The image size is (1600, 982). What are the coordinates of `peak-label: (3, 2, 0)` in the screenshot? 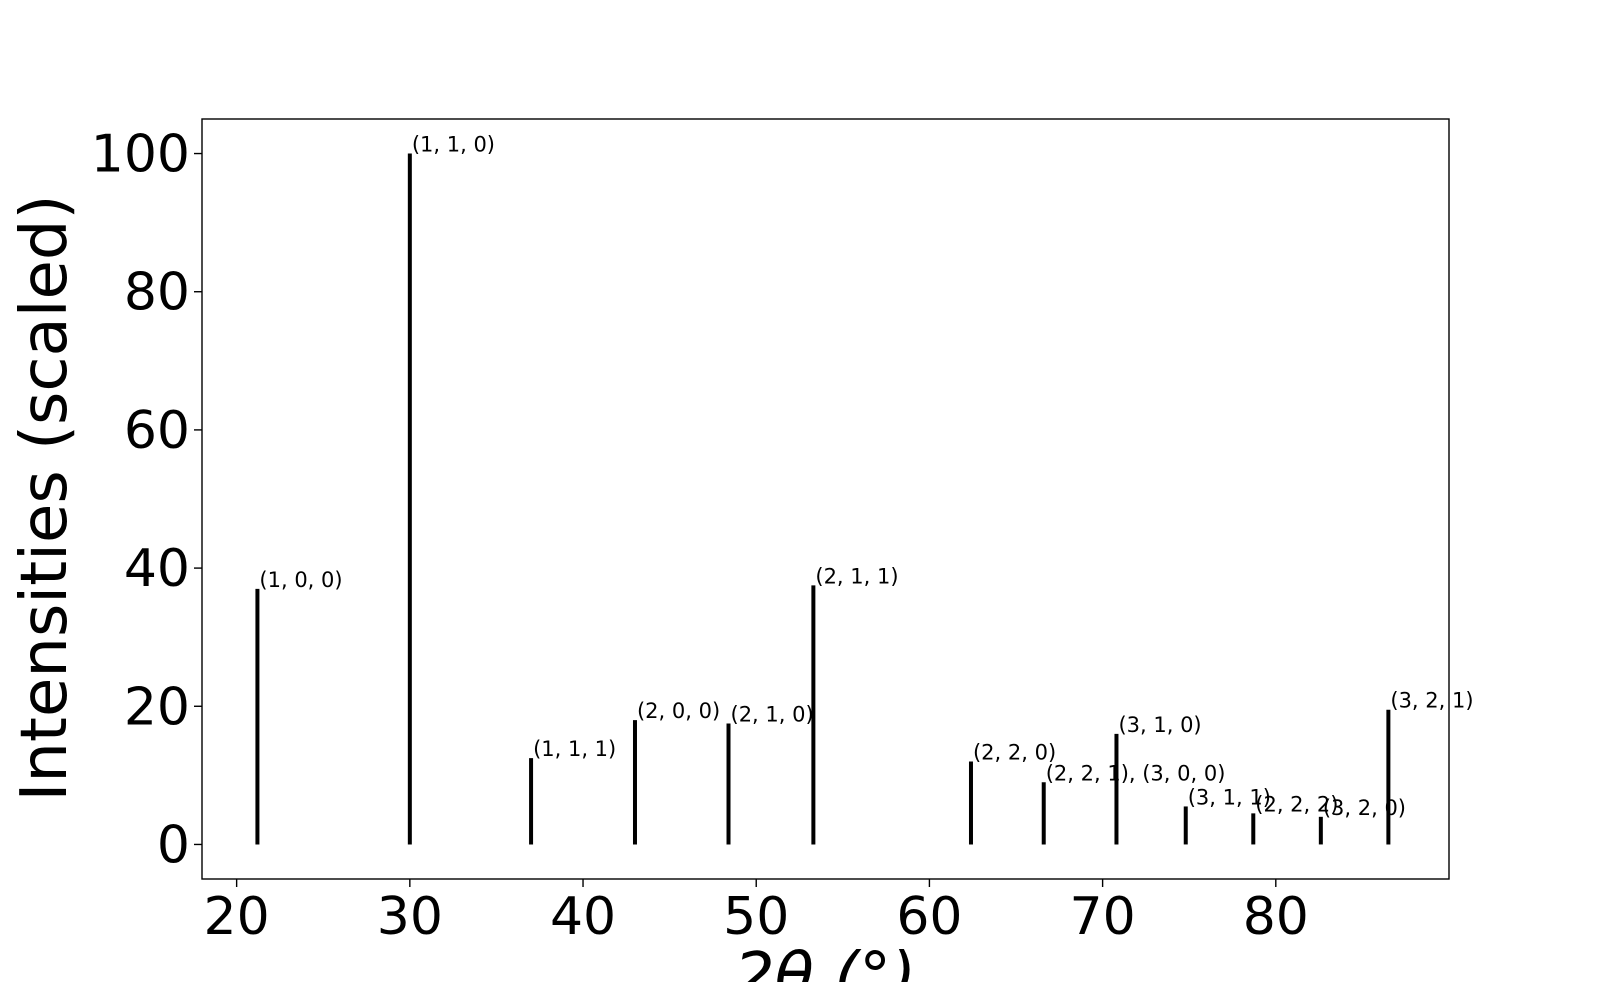 It's located at (1364, 808).